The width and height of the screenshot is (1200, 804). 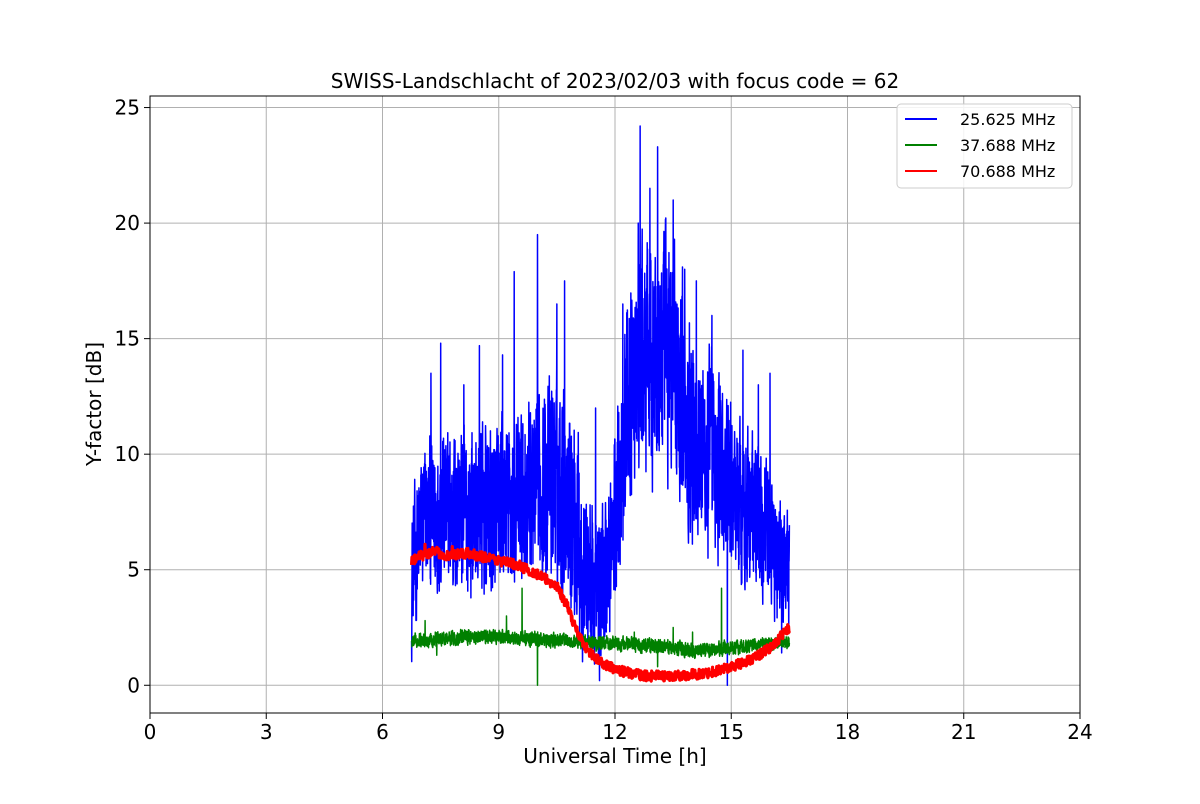 What do you see at coordinates (127, 223) in the screenshot?
I see `y-tick-label: 20` at bounding box center [127, 223].